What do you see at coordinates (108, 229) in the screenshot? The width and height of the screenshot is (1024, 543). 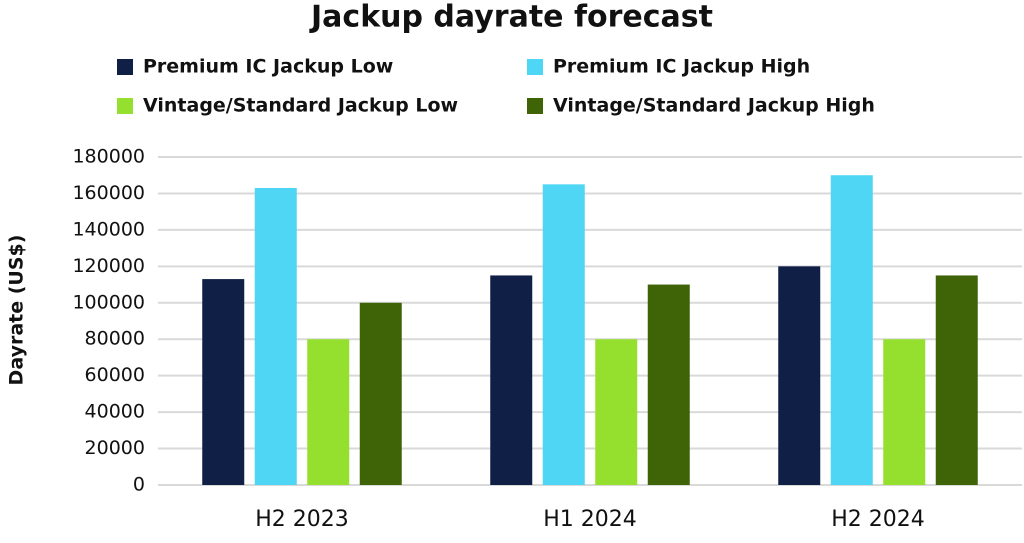 I see `y-tick-label: 140000` at bounding box center [108, 229].